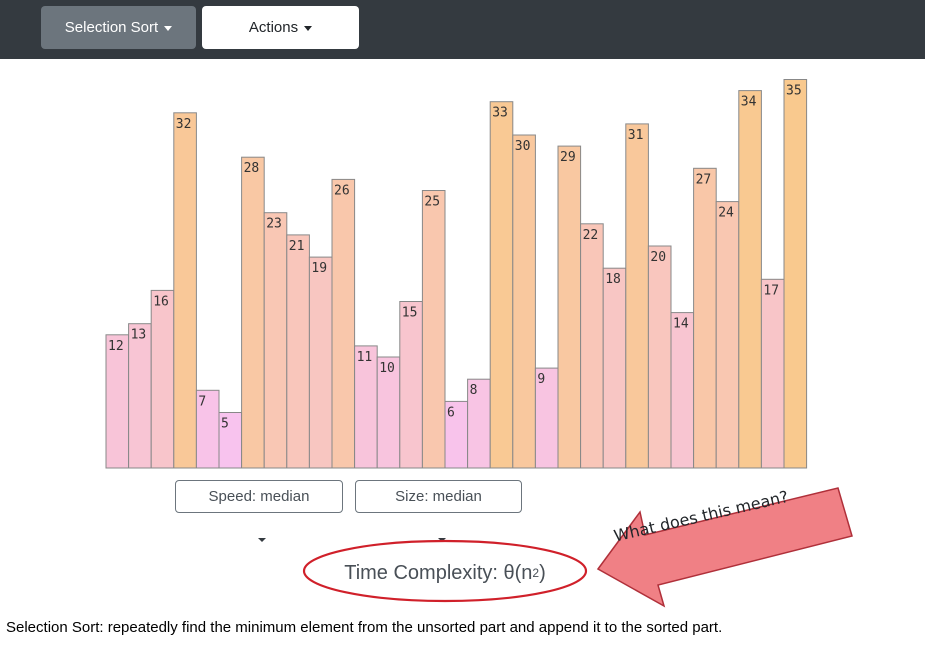 The width and height of the screenshot is (925, 651). Describe the element at coordinates (541, 379) in the screenshot. I see `bar-value-label: 9` at that location.